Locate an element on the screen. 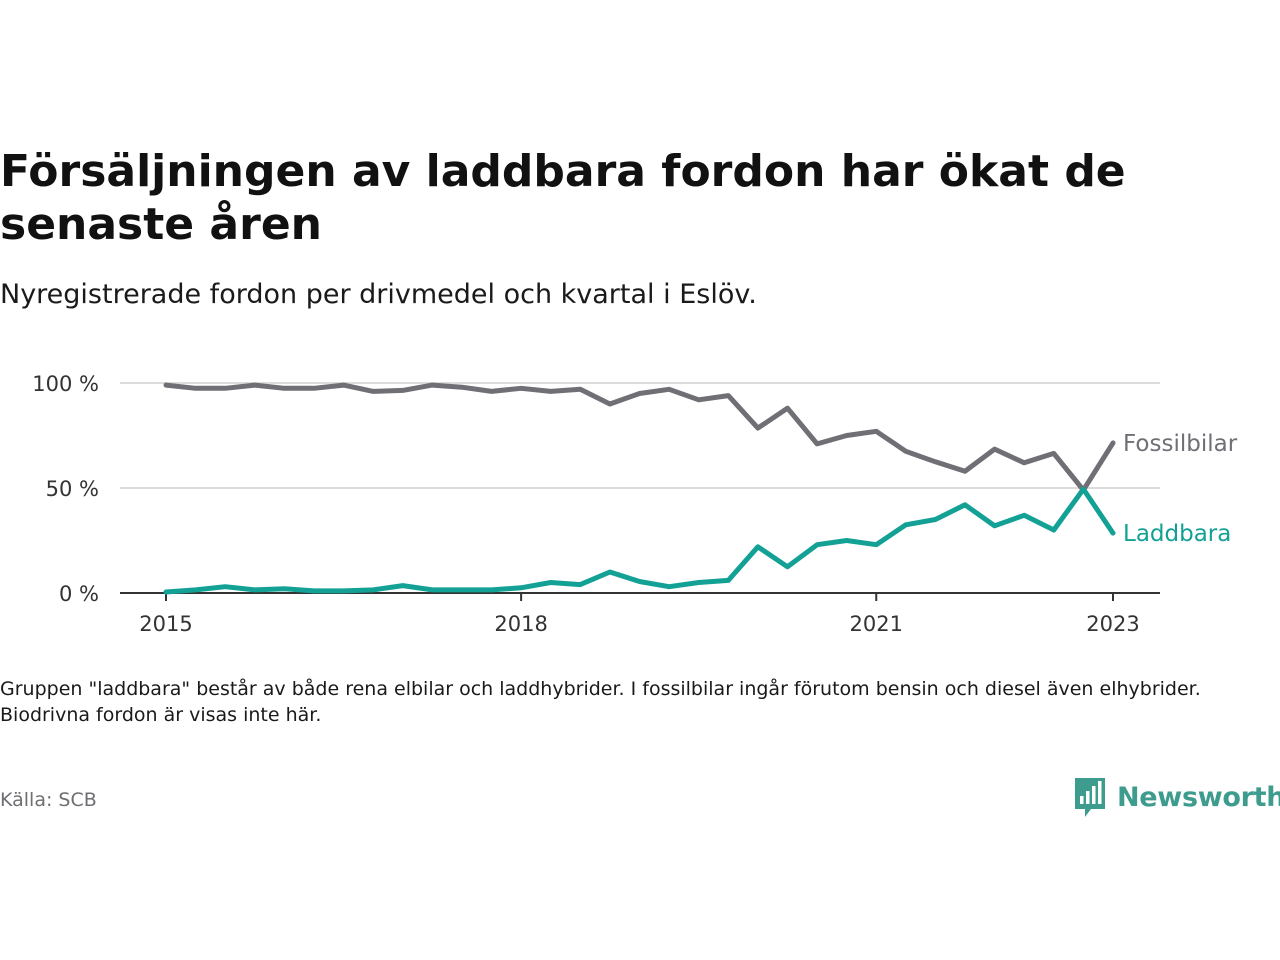 The height and width of the screenshot is (960, 1280). newsworthy-brand: Newsworthy is located at coordinates (1176, 797).